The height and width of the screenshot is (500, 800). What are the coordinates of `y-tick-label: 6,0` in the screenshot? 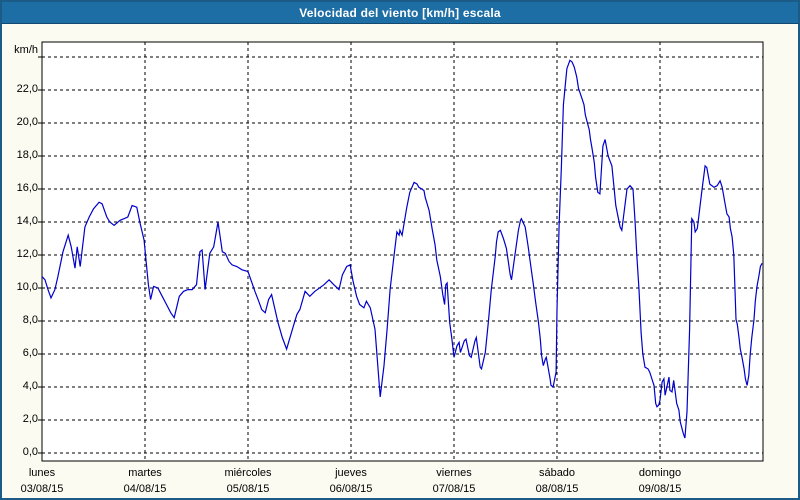 It's located at (30, 353).